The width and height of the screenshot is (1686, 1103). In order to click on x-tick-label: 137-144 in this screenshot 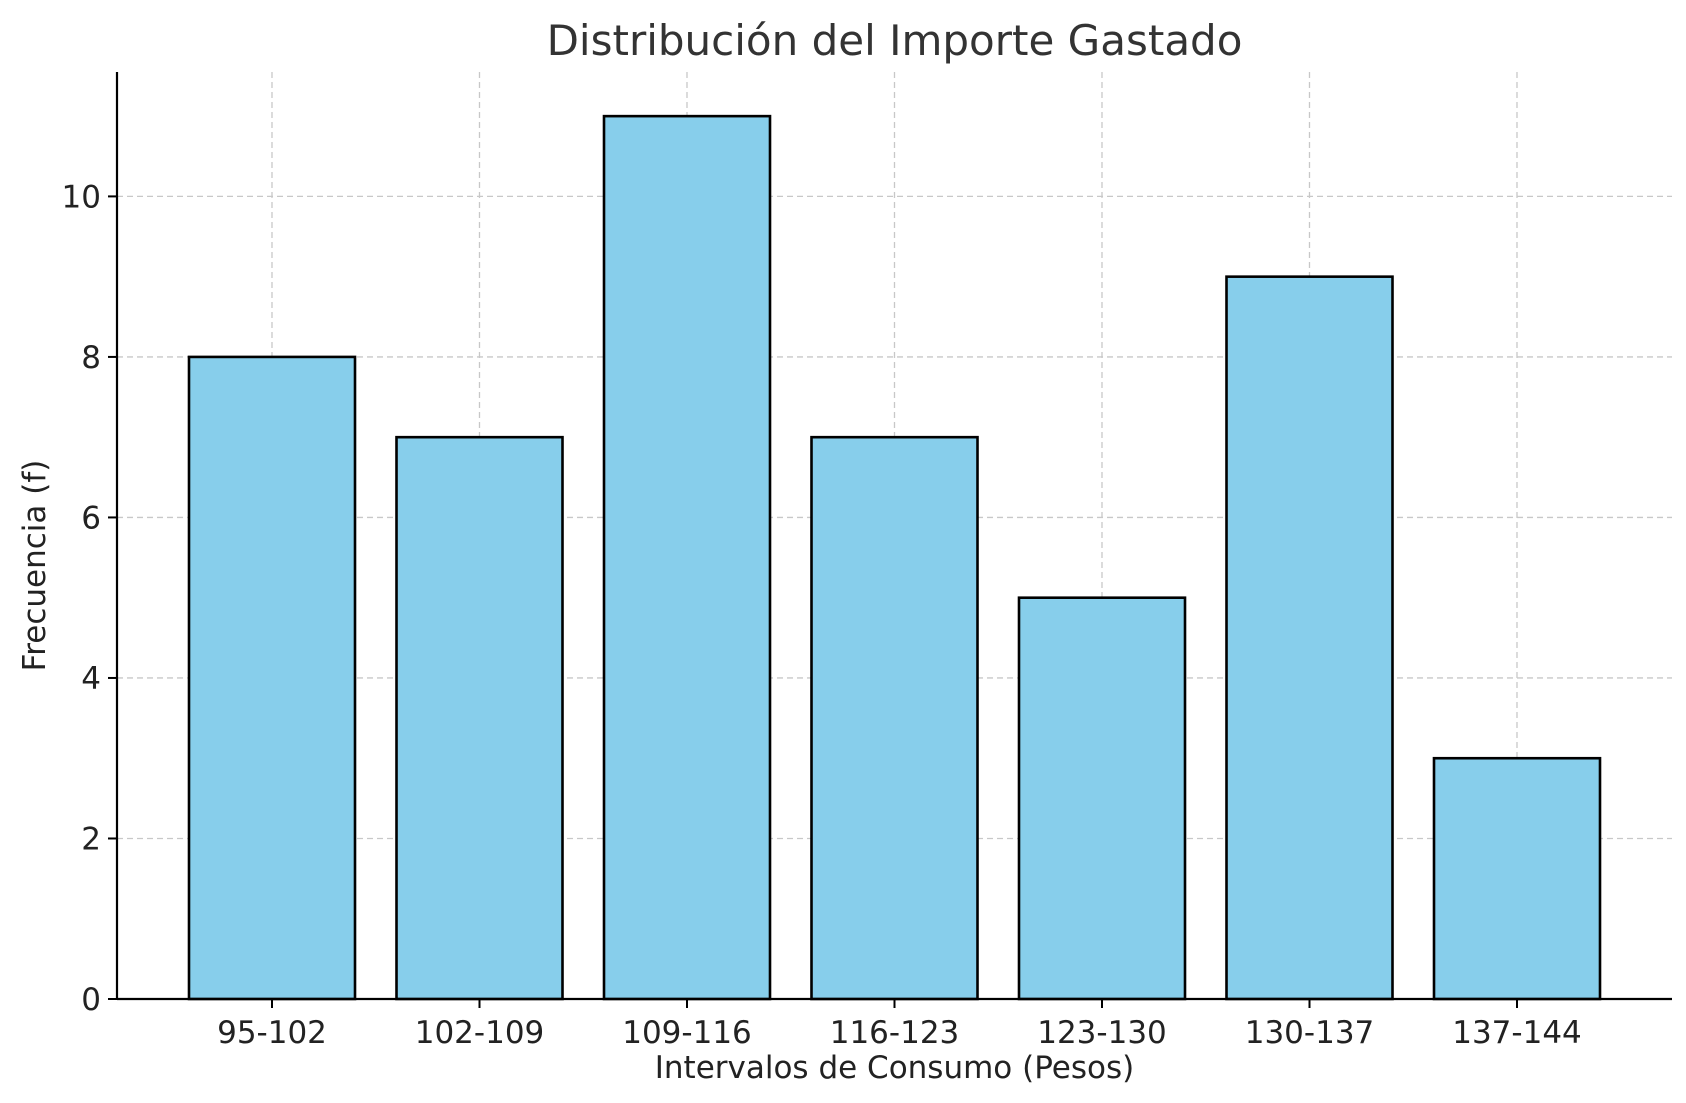, I will do `click(1517, 1033)`.